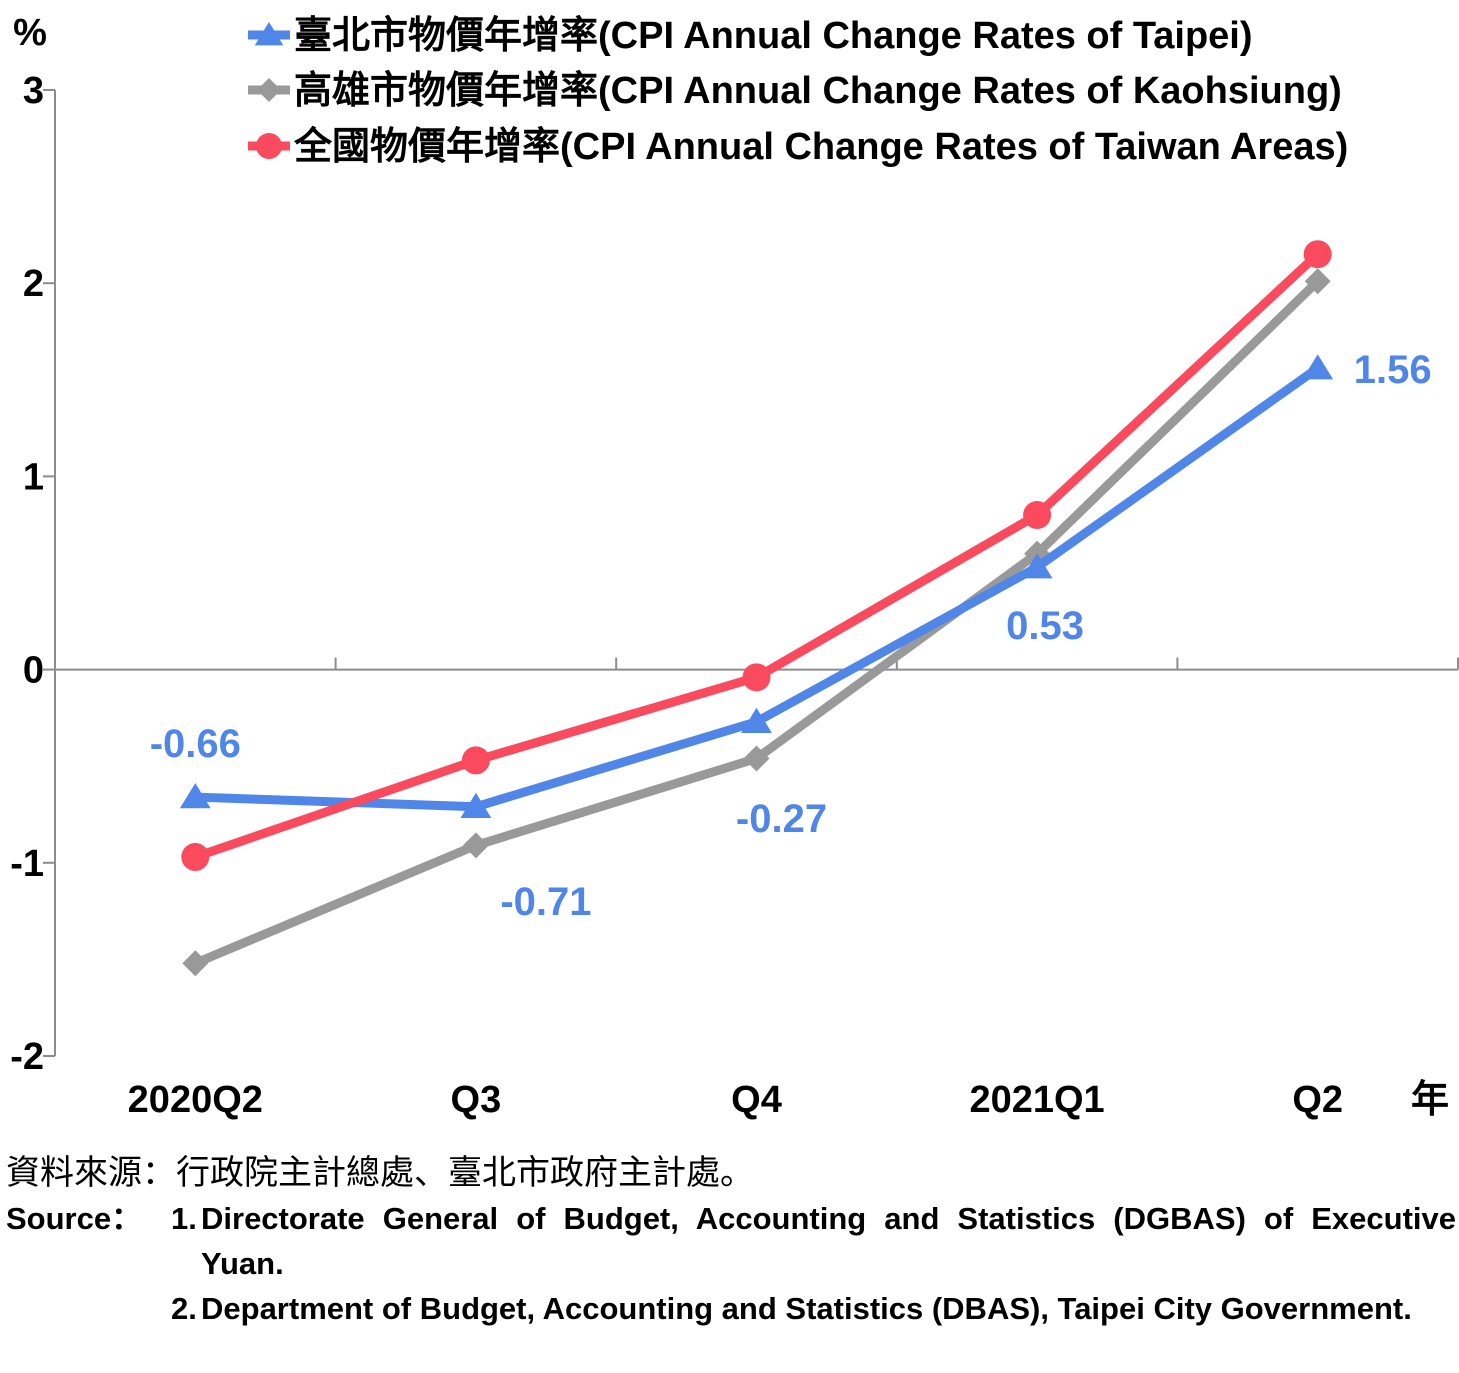  What do you see at coordinates (33, 671) in the screenshot?
I see `y-tick-label: 0` at bounding box center [33, 671].